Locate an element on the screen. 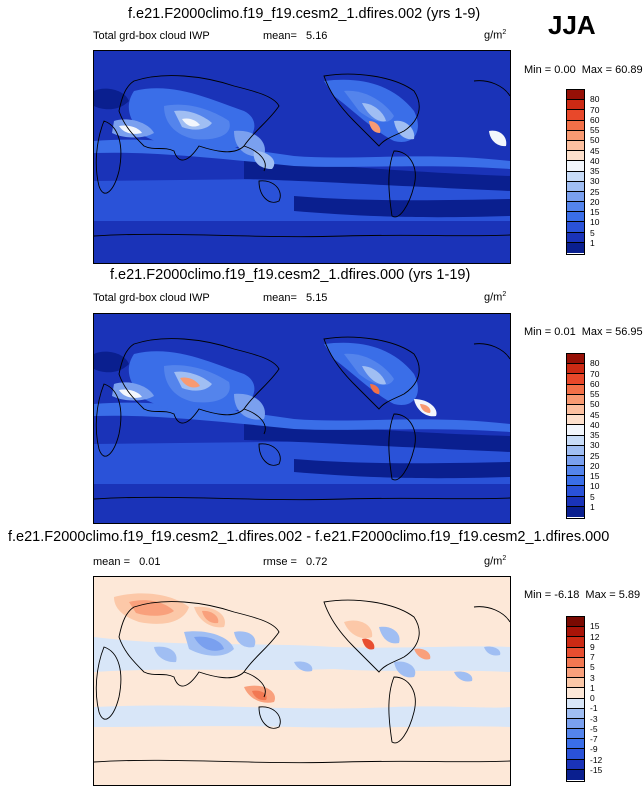 The height and width of the screenshot is (791, 644). colorbar-tick-label: 1 is located at coordinates (592, 506).